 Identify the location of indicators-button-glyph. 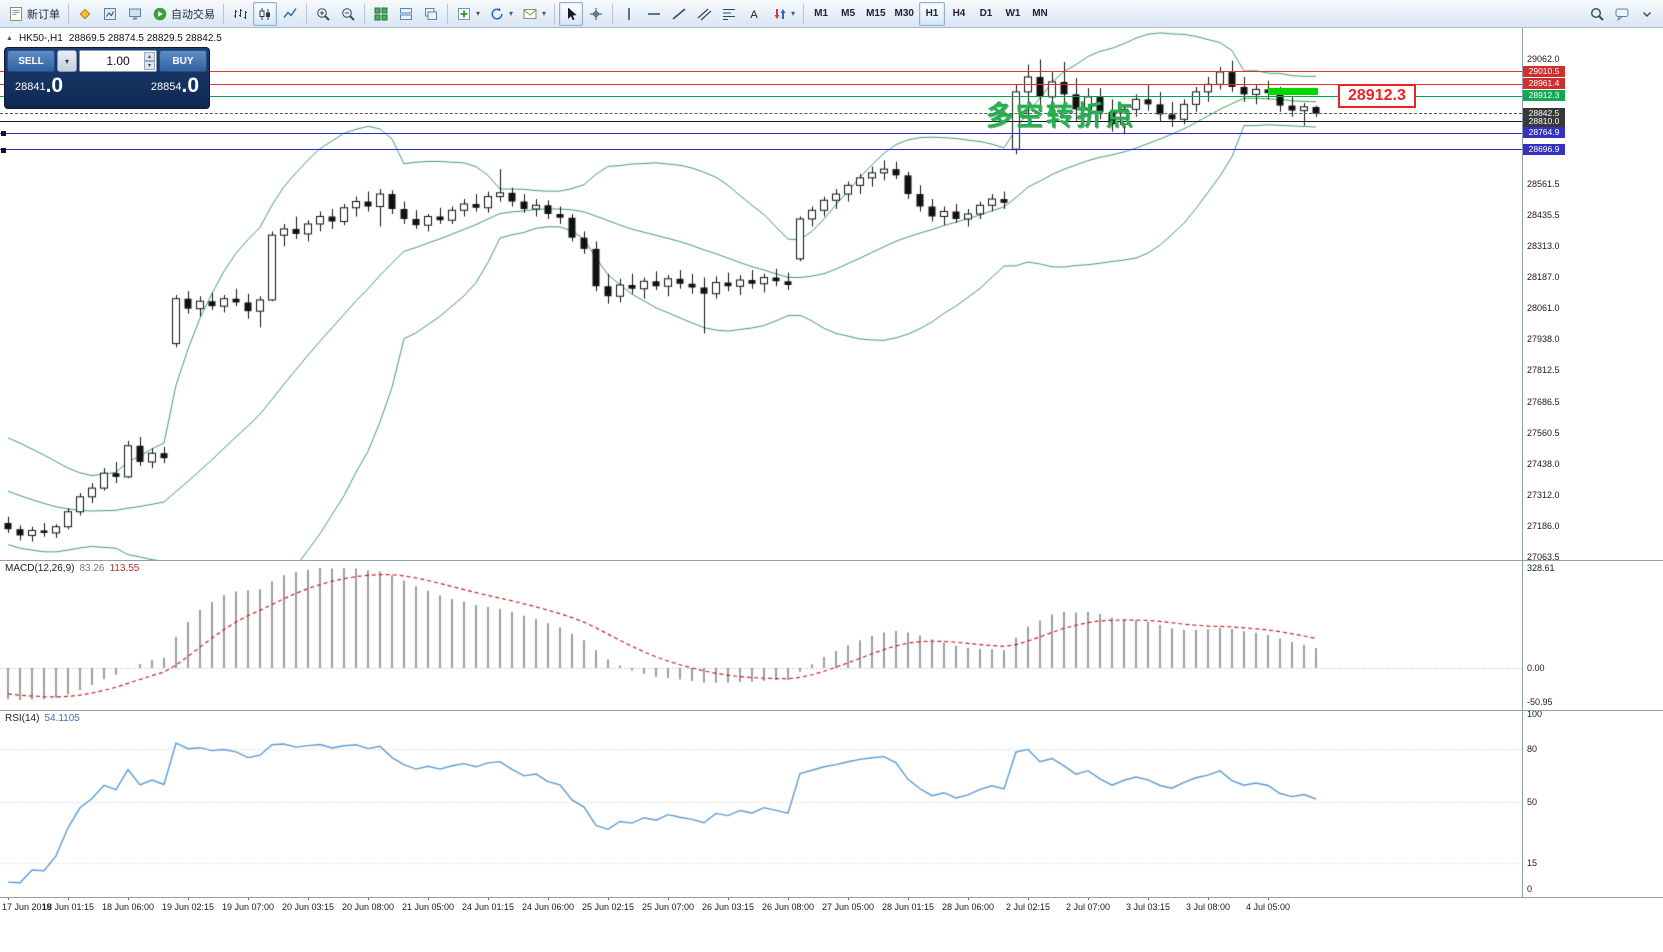
(464, 13).